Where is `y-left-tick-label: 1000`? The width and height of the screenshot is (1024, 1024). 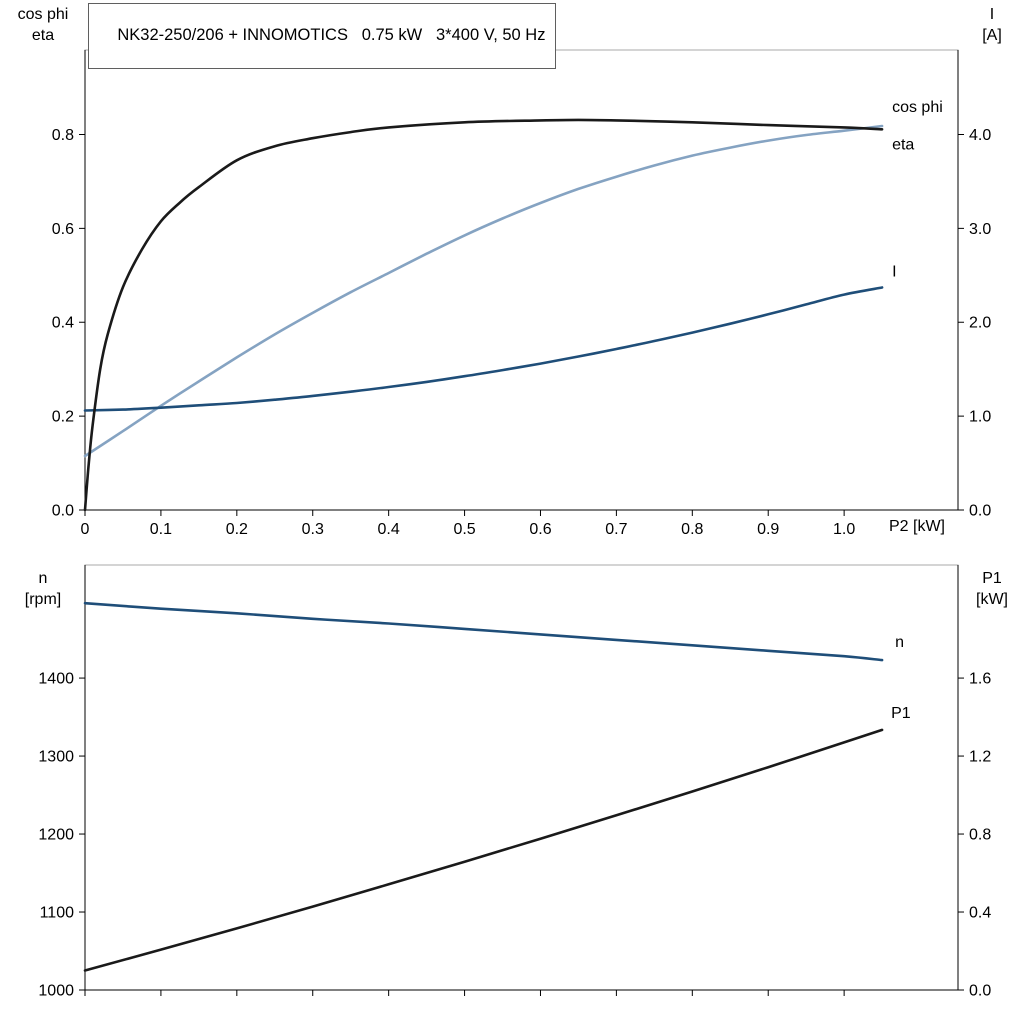
y-left-tick-label: 1000 is located at coordinates (56, 991).